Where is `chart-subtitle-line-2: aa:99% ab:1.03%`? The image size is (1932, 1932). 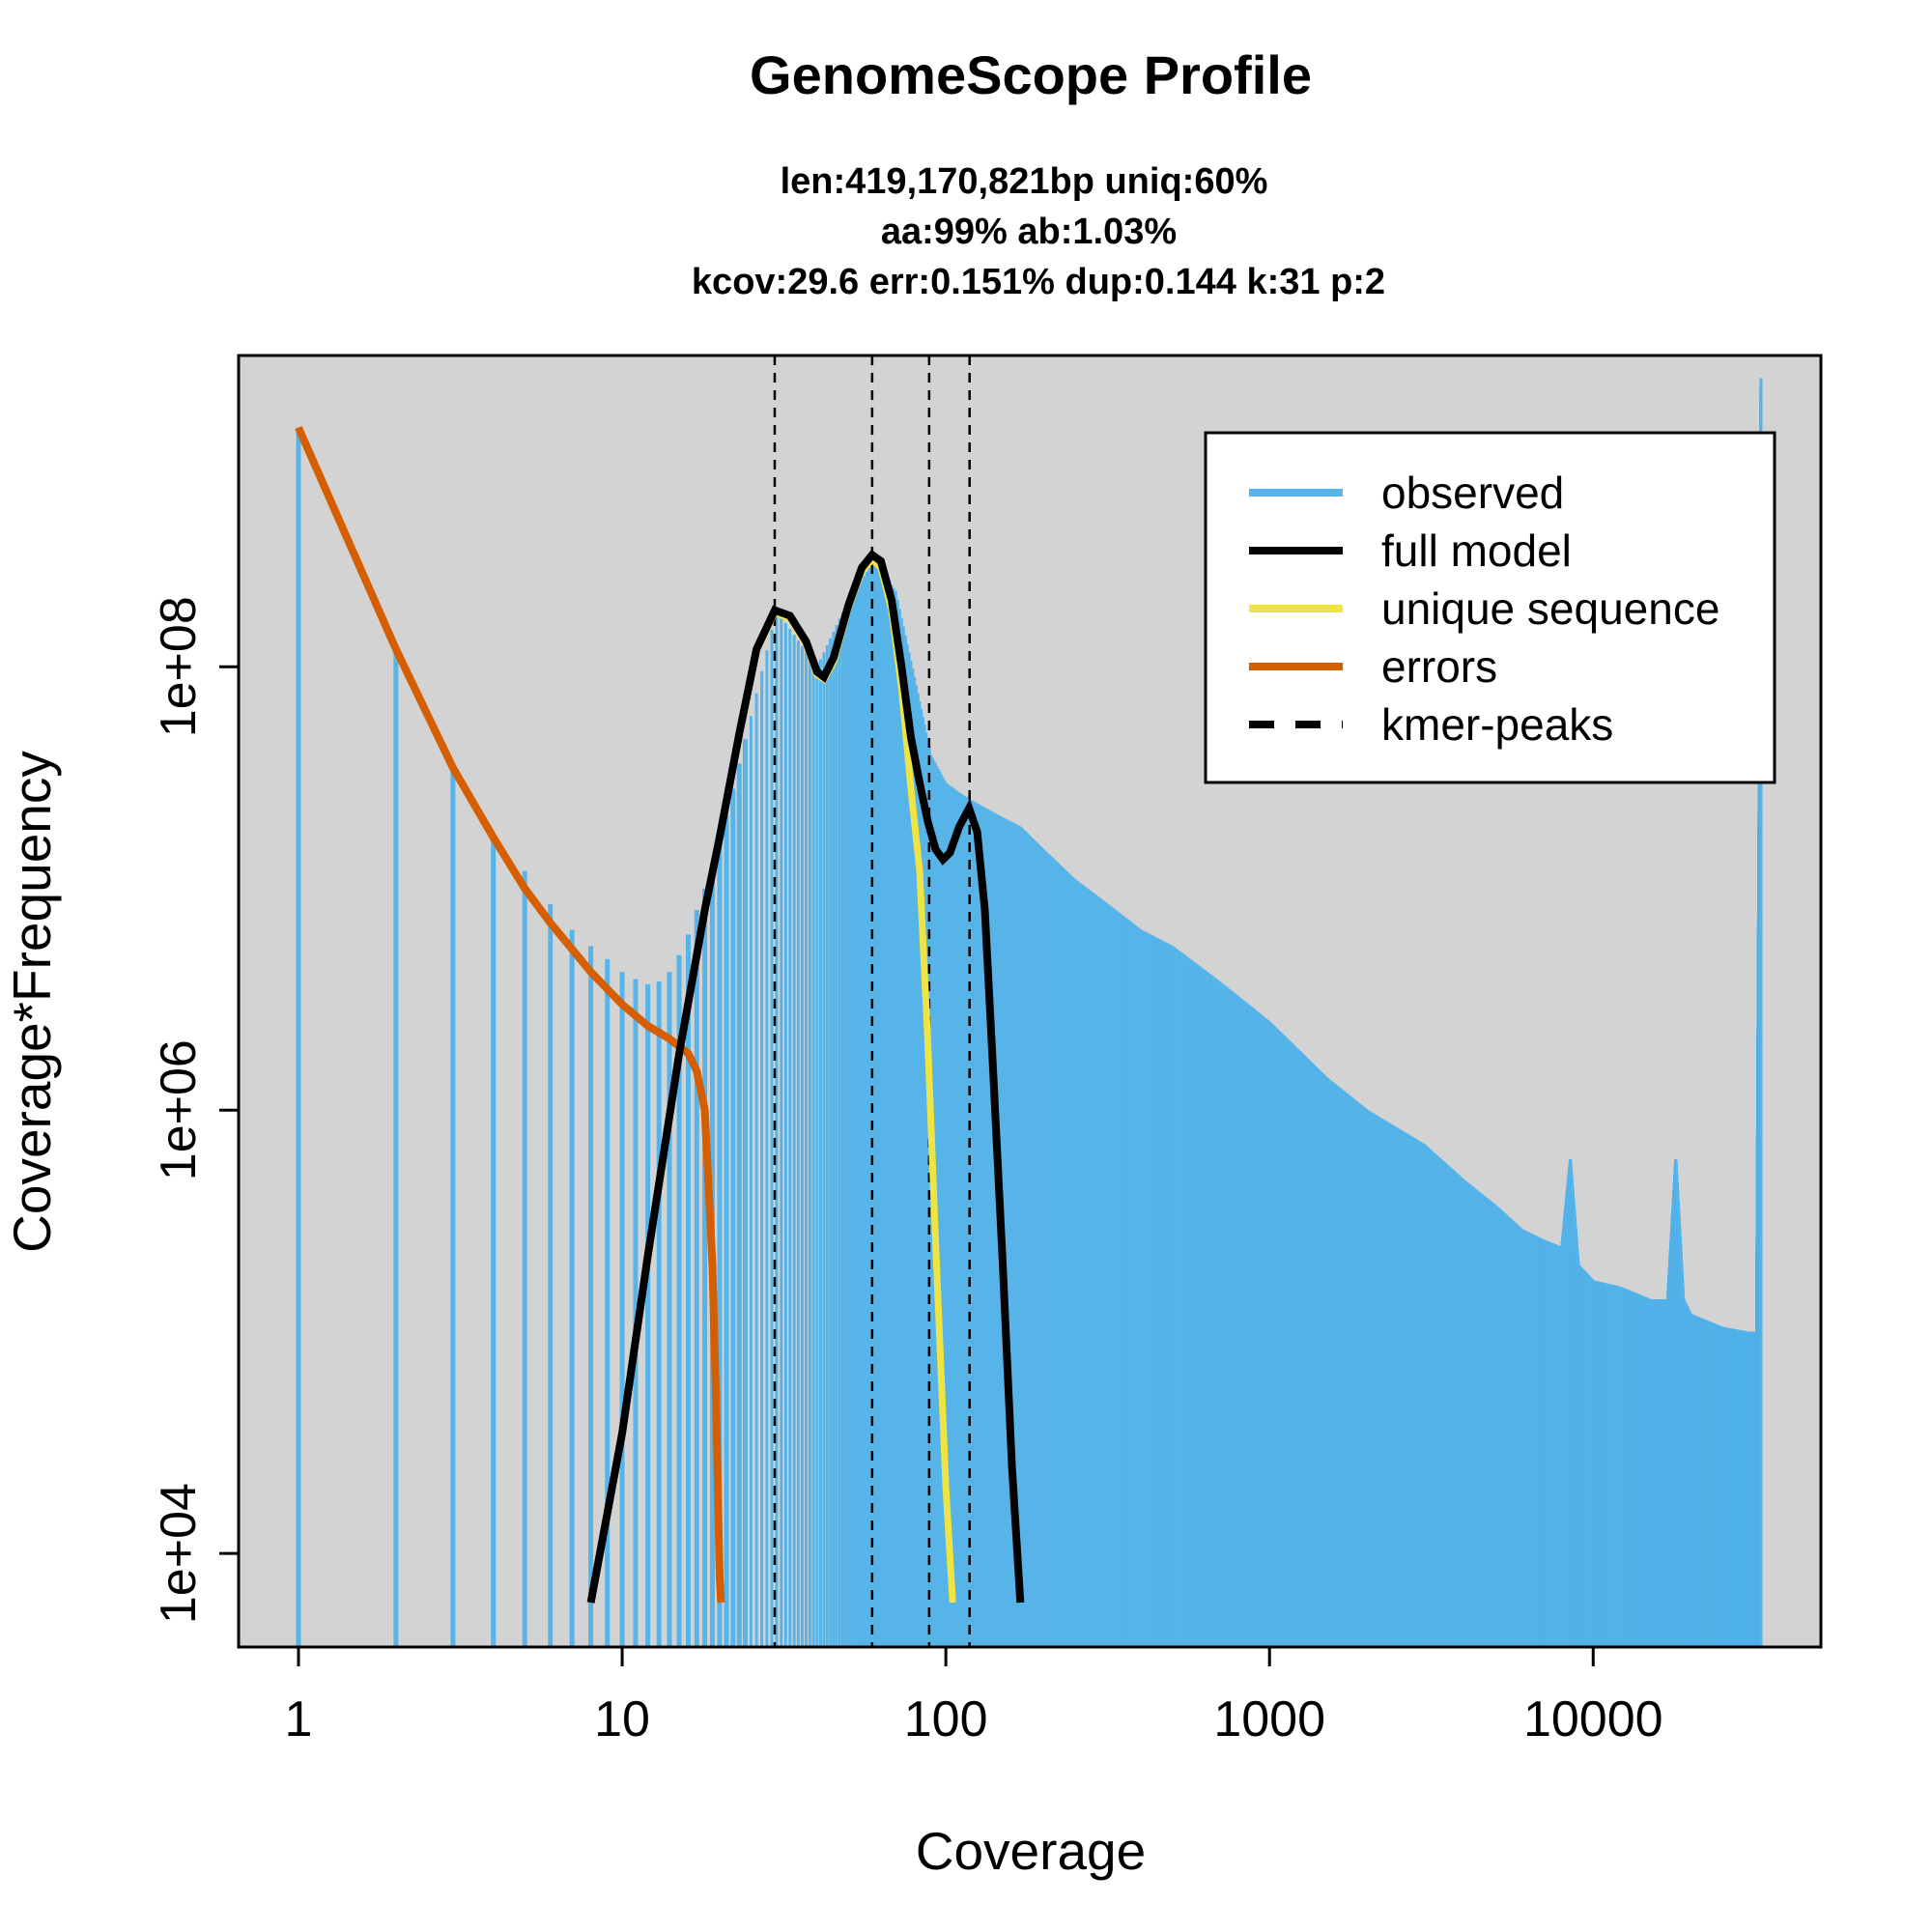
chart-subtitle-line-2: aa:99% ab:1.03% is located at coordinates (1029, 232).